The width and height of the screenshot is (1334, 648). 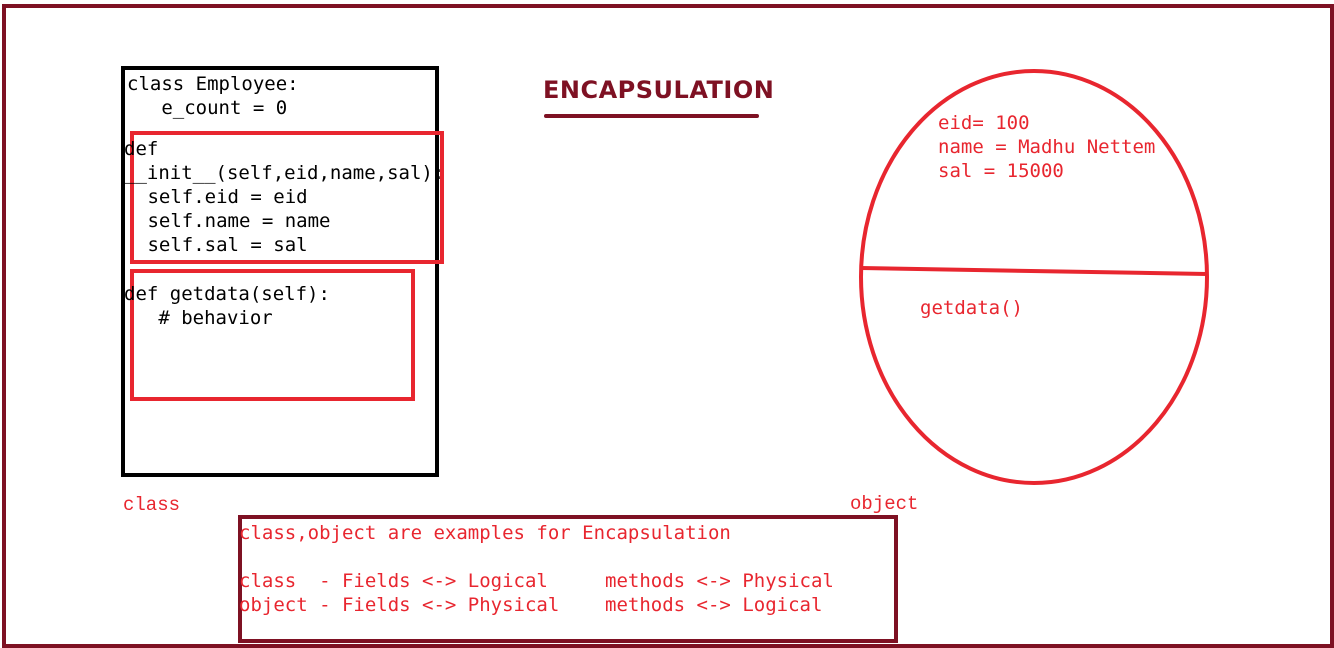 I want to click on init-def-line: def, so click(x=141, y=149).